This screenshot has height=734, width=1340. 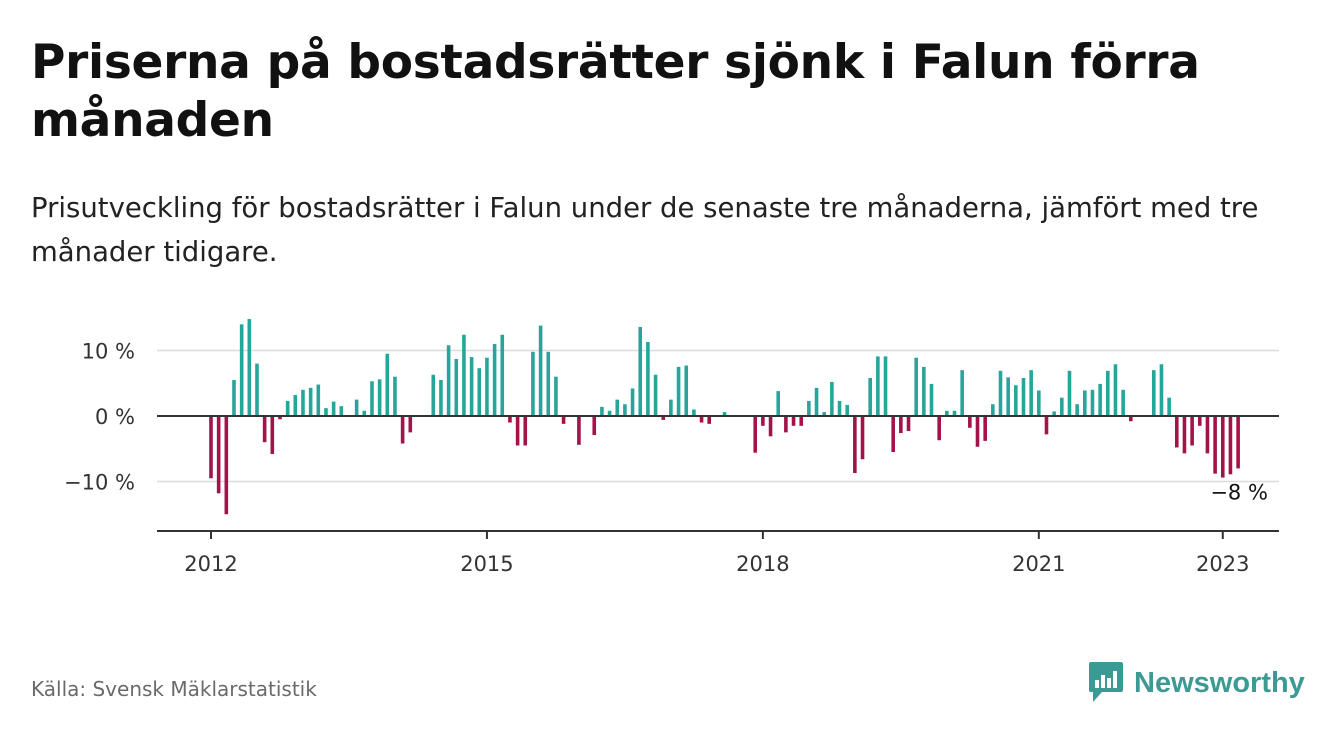 What do you see at coordinates (210, 564) in the screenshot?
I see `x-tick-label: 2012` at bounding box center [210, 564].